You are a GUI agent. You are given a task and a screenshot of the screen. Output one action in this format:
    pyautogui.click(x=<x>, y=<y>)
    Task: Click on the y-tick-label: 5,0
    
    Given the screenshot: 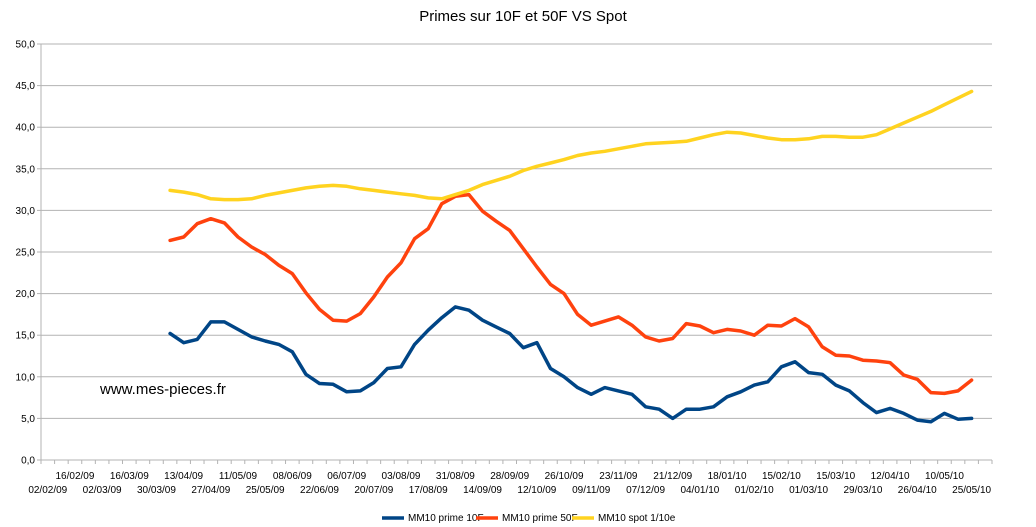 What is the action you would take?
    pyautogui.click(x=28, y=419)
    